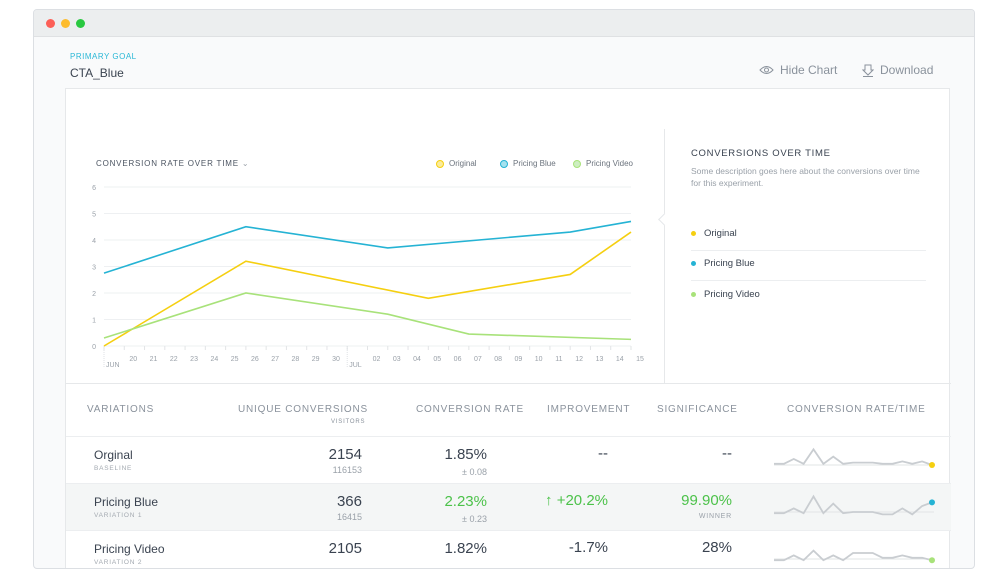 Image resolution: width=1000 pixels, height=570 pixels. What do you see at coordinates (474, 519) in the screenshot?
I see `conversion-margin: ± 0.23` at bounding box center [474, 519].